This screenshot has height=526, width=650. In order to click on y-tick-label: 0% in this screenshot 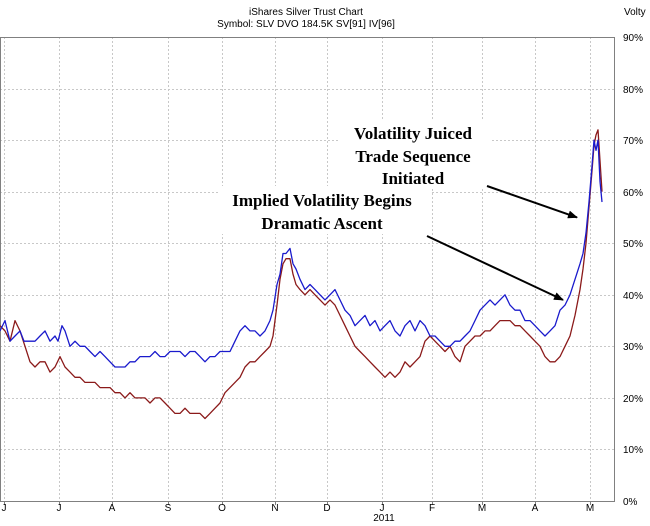, I will do `click(630, 502)`.